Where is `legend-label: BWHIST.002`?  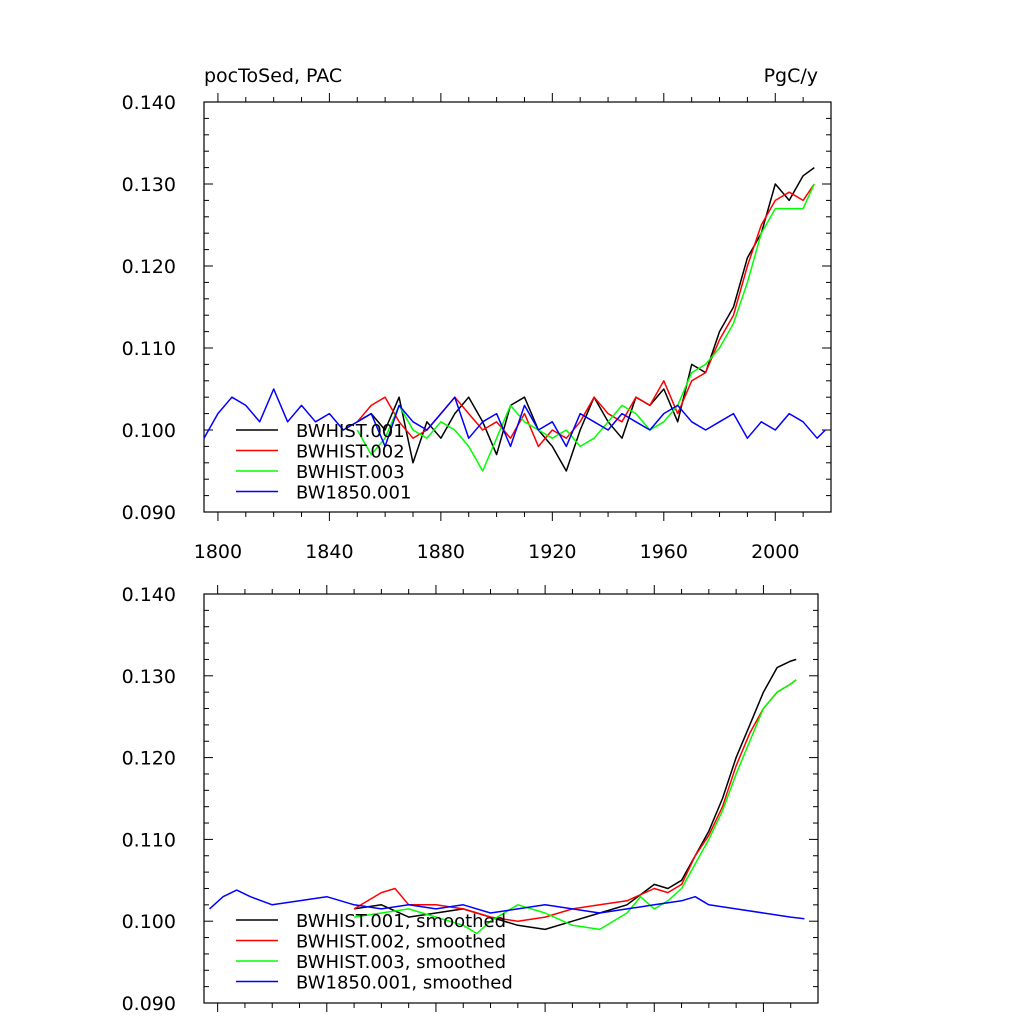
legend-label: BWHIST.002 is located at coordinates (350, 452).